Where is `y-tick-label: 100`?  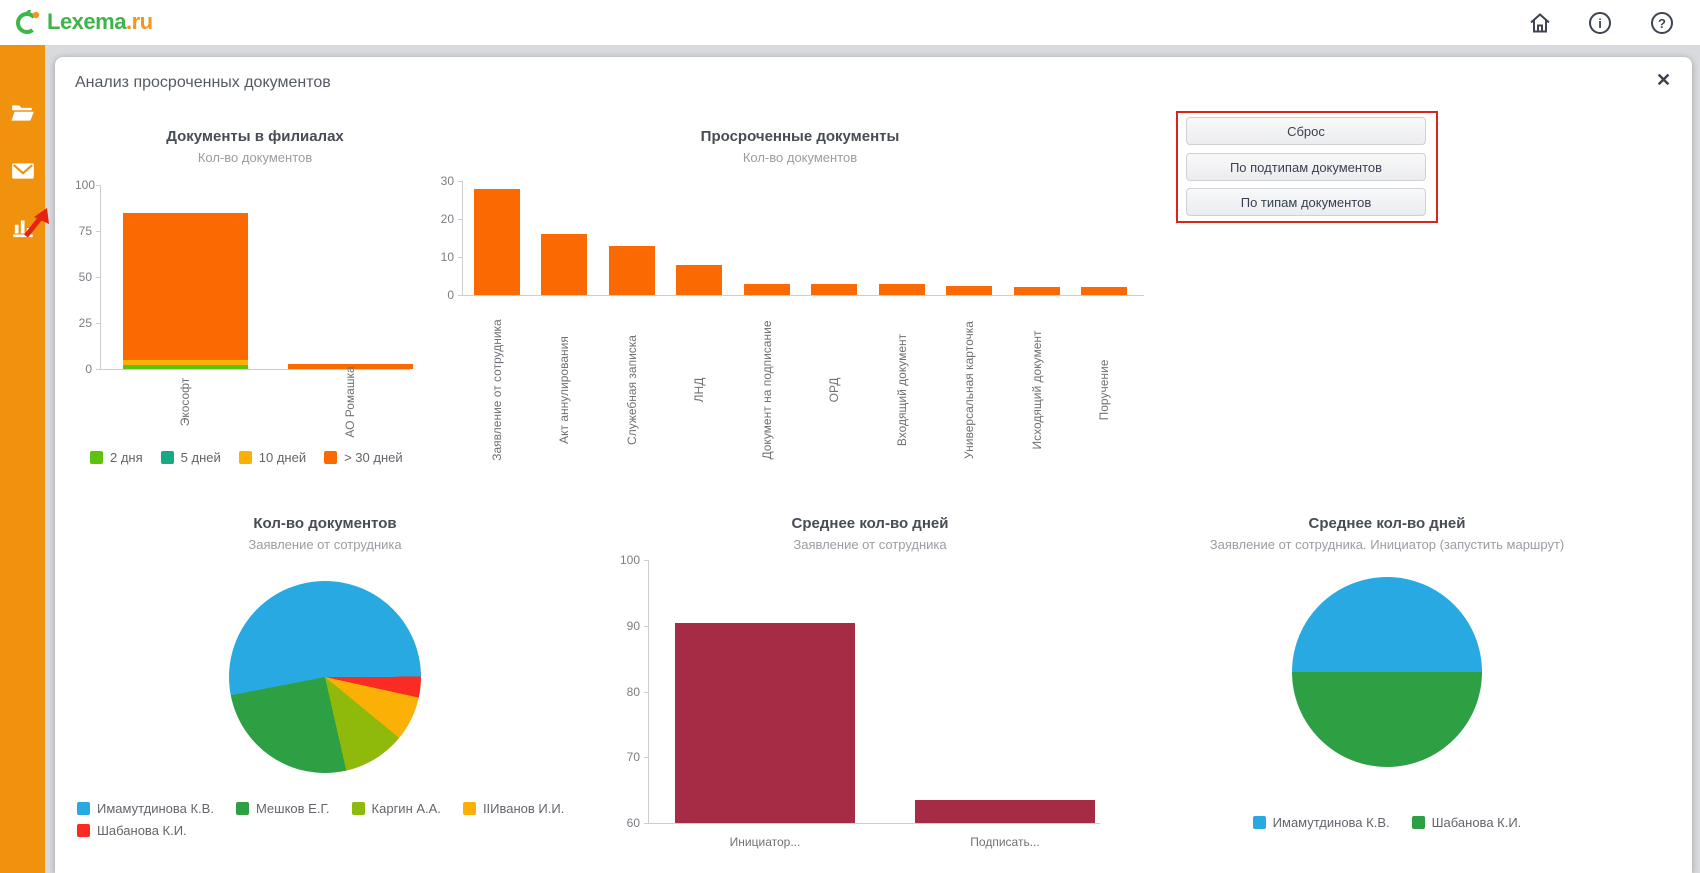 y-tick-label: 100 is located at coordinates (629, 560).